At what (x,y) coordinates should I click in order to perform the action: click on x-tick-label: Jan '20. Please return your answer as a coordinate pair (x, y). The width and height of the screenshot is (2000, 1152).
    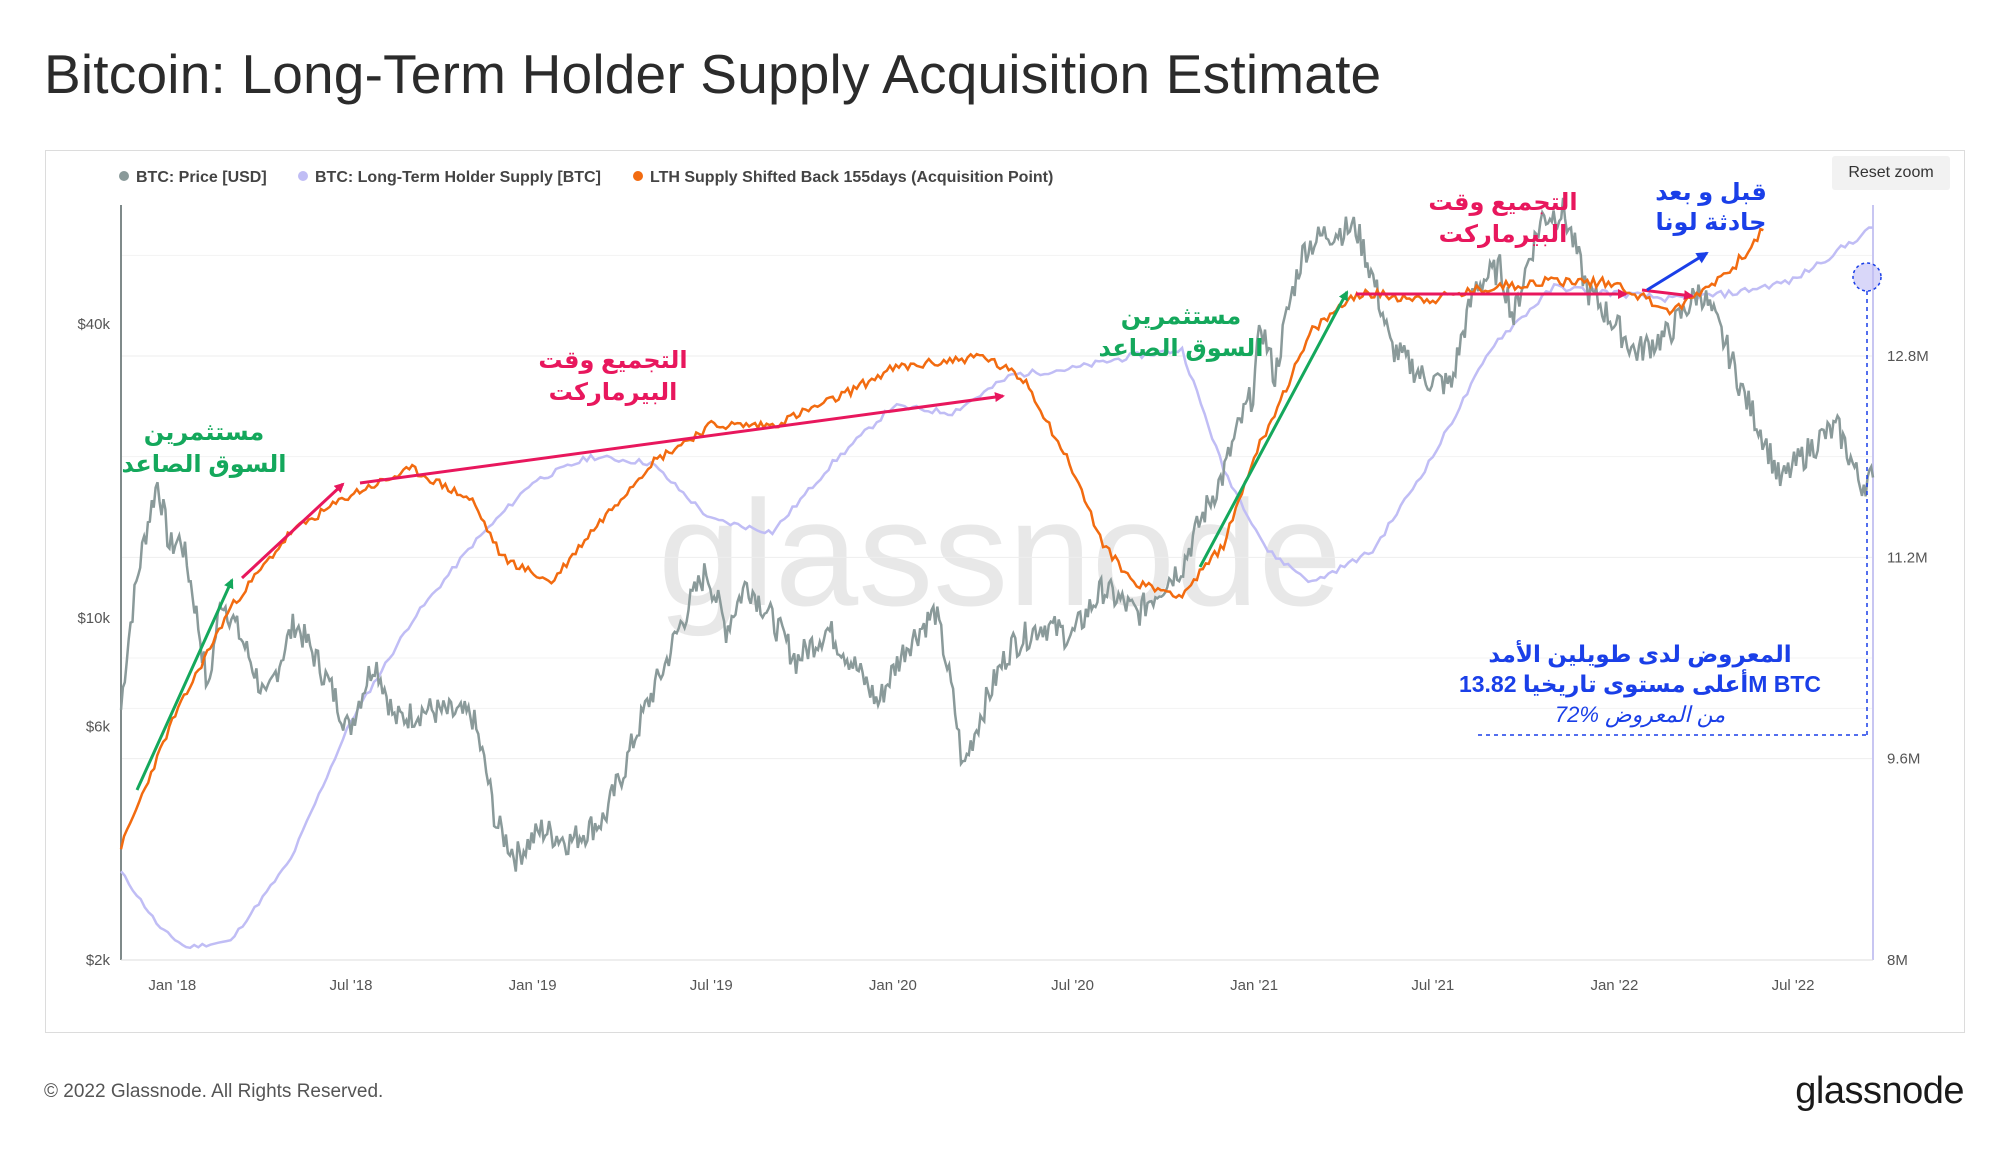
    Looking at the image, I should click on (893, 985).